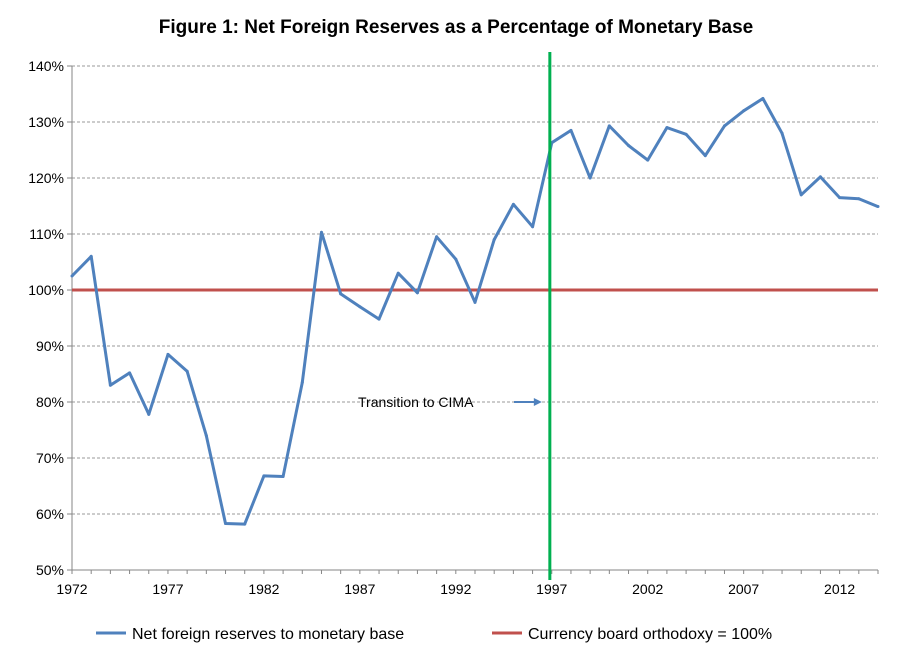  I want to click on x-tick-label: 1992, so click(455, 589).